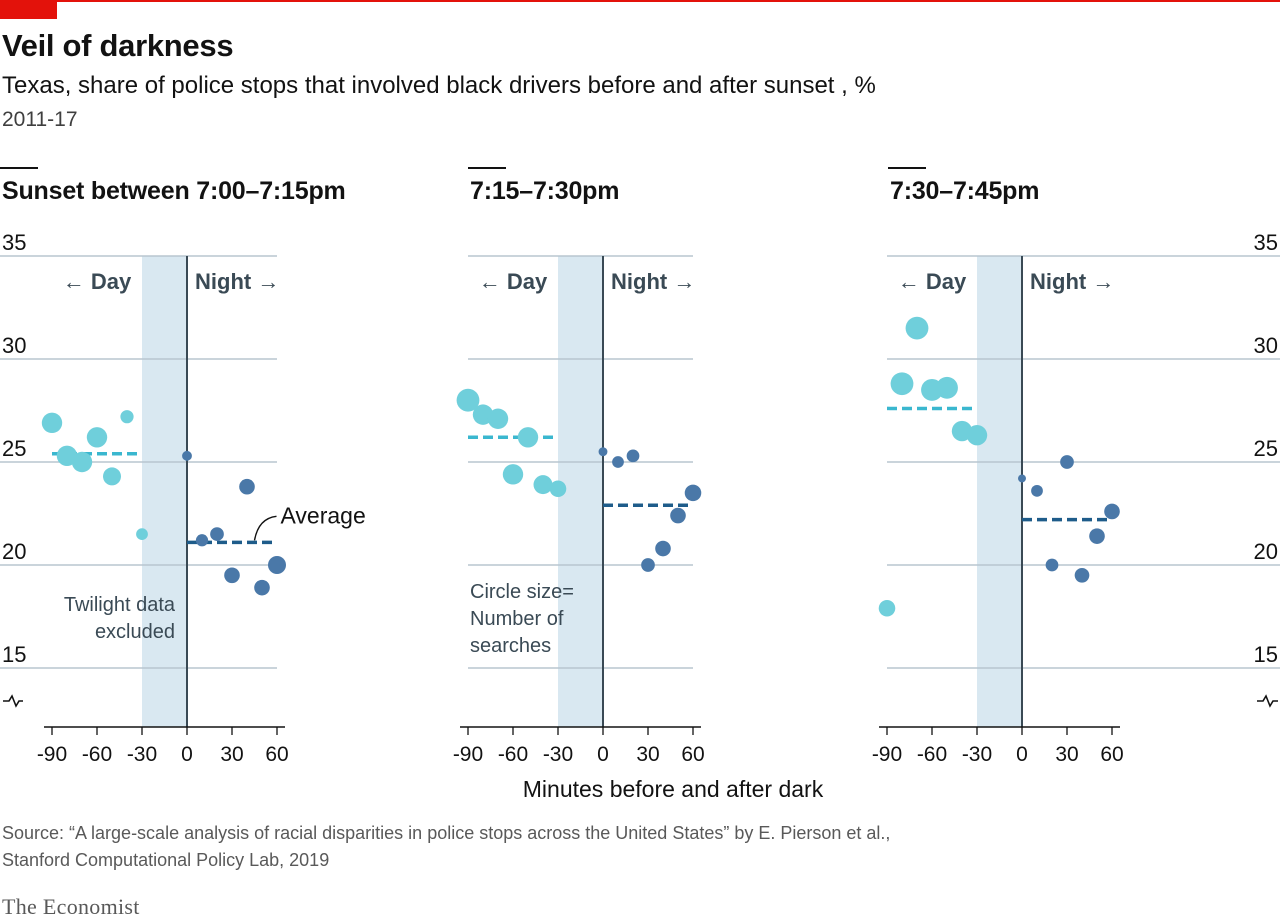  What do you see at coordinates (1266, 242) in the screenshot?
I see `y-tick-label-right: 35` at bounding box center [1266, 242].